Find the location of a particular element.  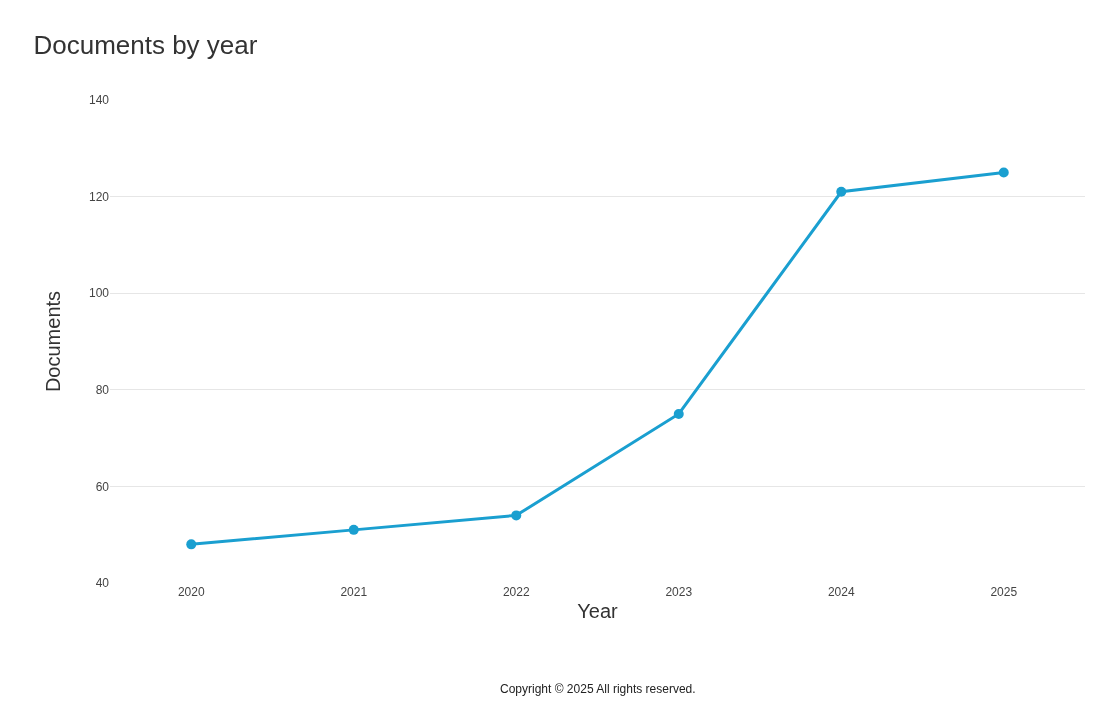

chart-title: Documents by year is located at coordinates (145, 44).